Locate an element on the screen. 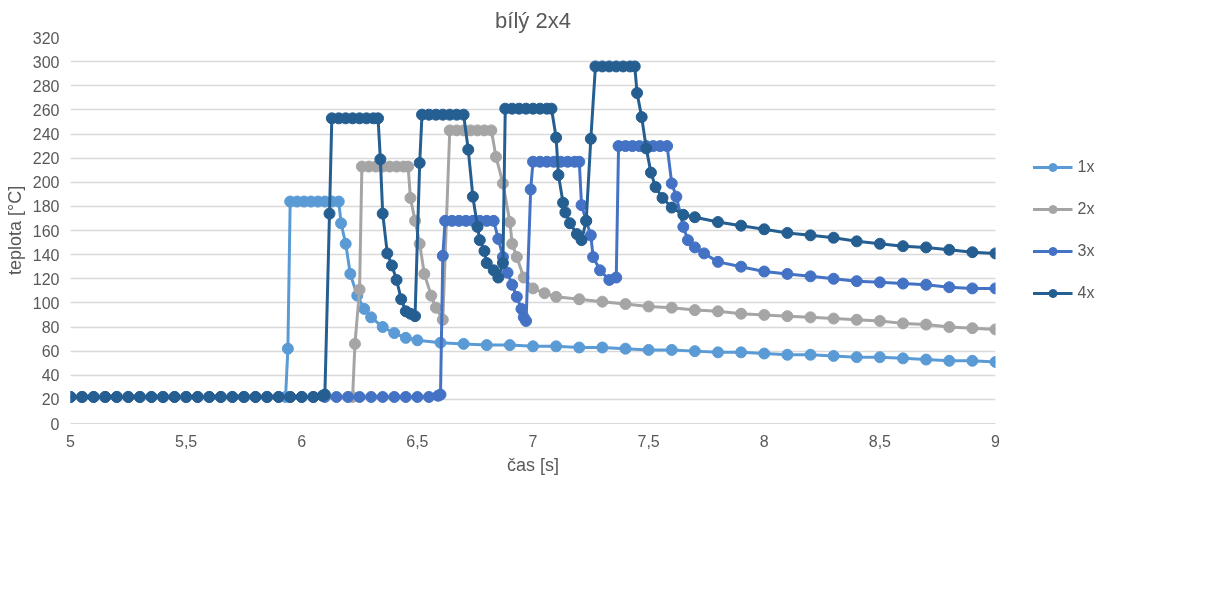  y-tick-label: 0 is located at coordinates (55, 424).